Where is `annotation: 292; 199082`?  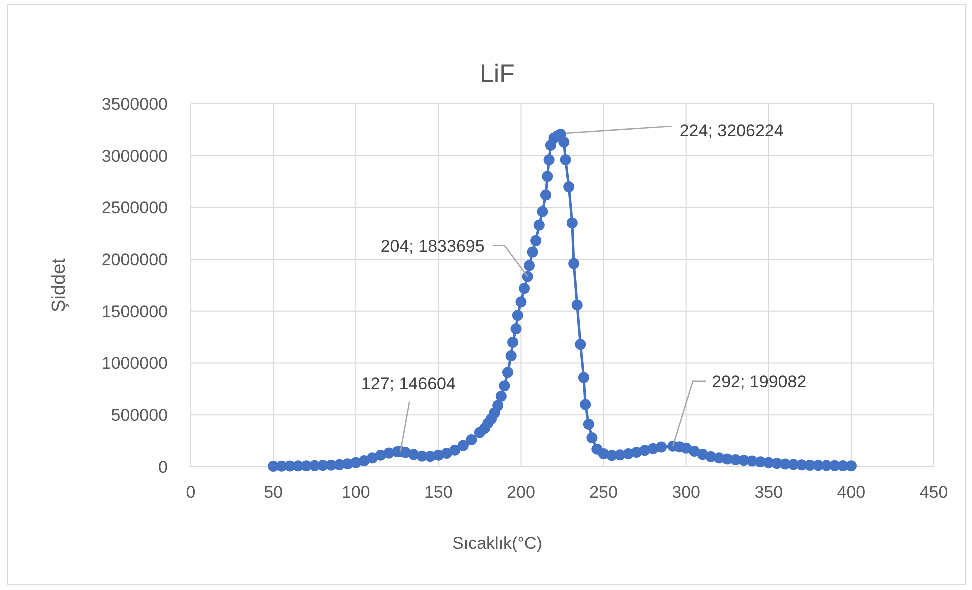
annotation: 292; 199082 is located at coordinates (759, 382).